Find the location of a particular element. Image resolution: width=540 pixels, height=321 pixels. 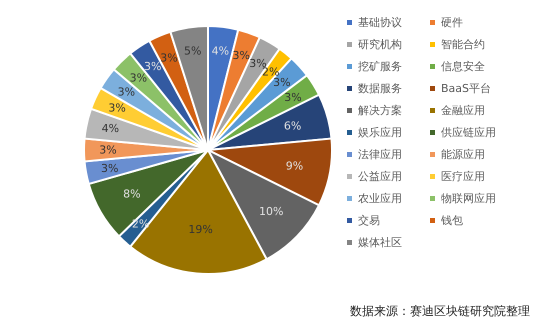

data-label: 8% is located at coordinates (132, 194).